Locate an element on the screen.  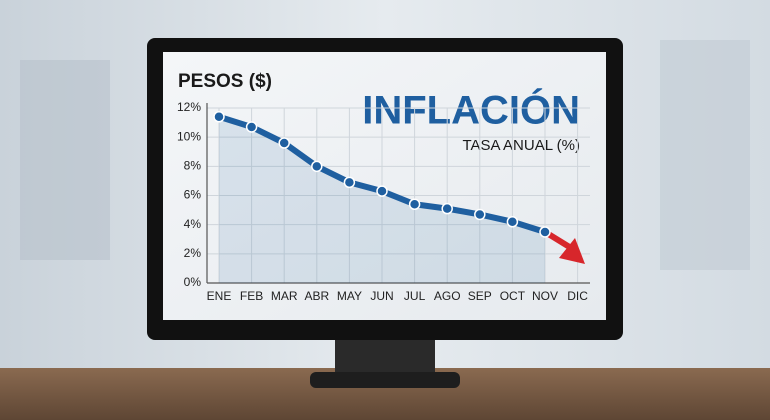
x-tick-label: SEP is located at coordinates (480, 296).